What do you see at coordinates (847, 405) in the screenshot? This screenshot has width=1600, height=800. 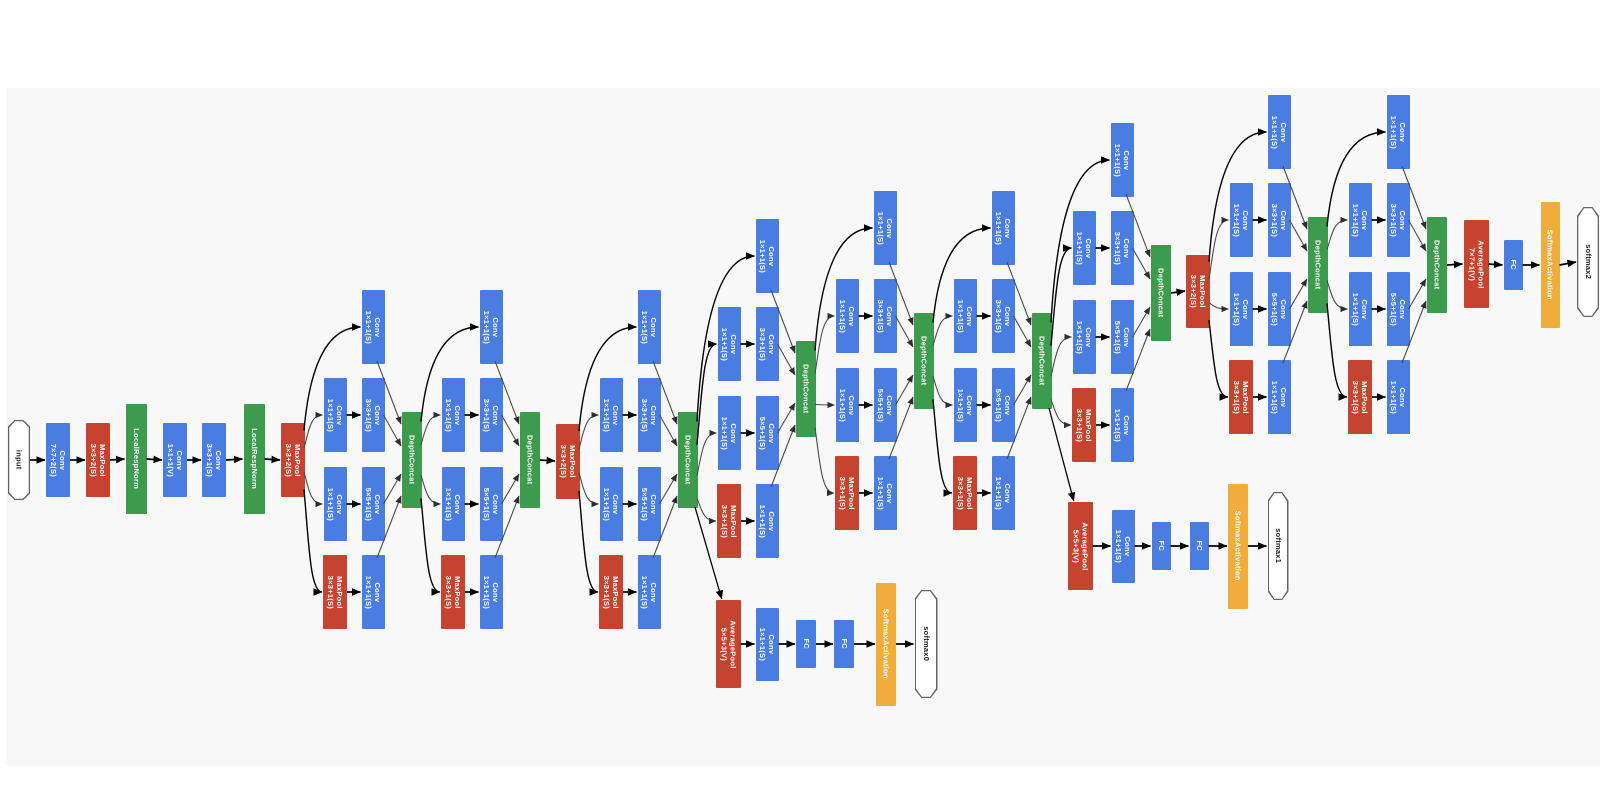 I see `inception-4c-conv-1x1-reduce5-label: Conv 1×1+1(S)` at bounding box center [847, 405].